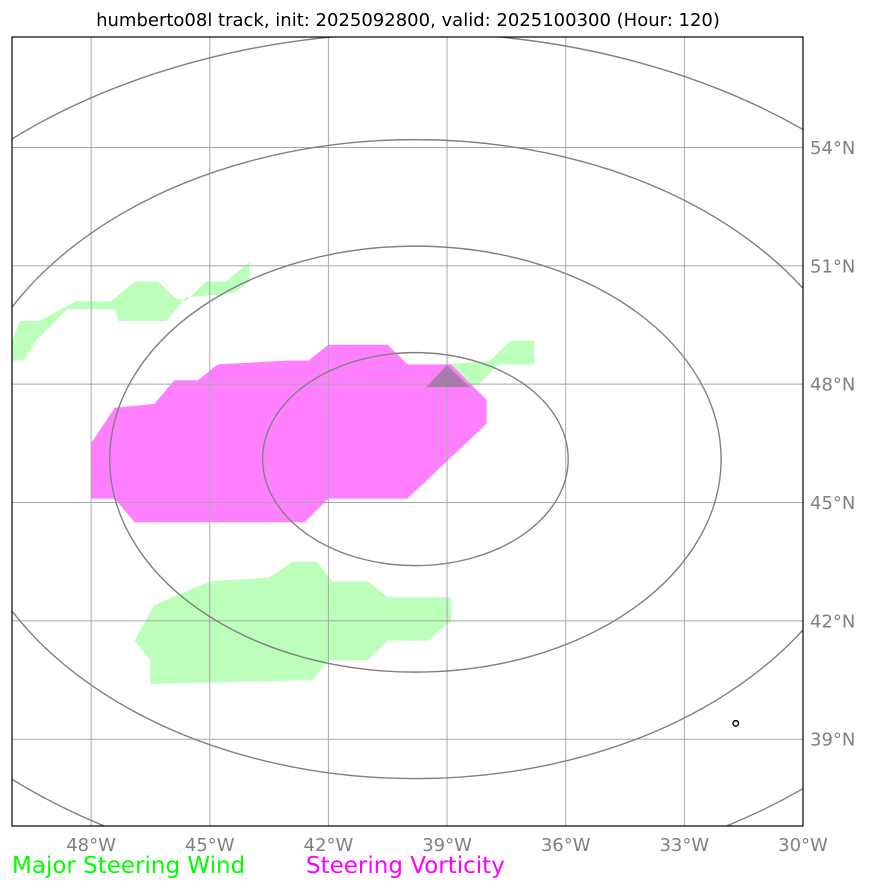  What do you see at coordinates (832, 148) in the screenshot?
I see `lat-tick-label: 54°N` at bounding box center [832, 148].